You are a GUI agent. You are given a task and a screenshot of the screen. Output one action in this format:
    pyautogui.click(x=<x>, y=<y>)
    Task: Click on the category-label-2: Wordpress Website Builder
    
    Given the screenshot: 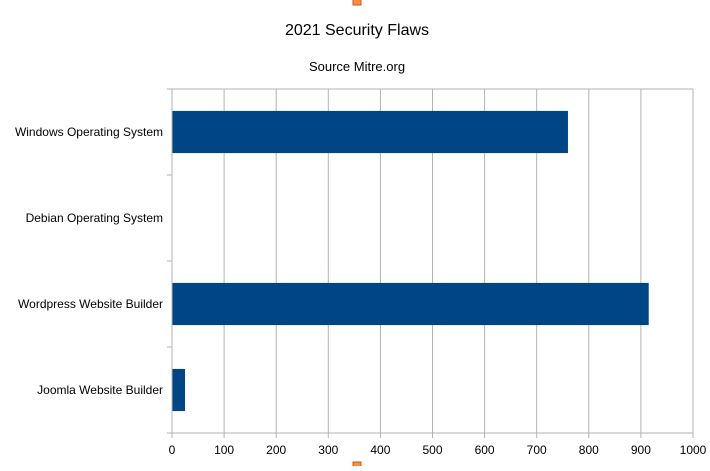 What is the action you would take?
    pyautogui.click(x=90, y=304)
    